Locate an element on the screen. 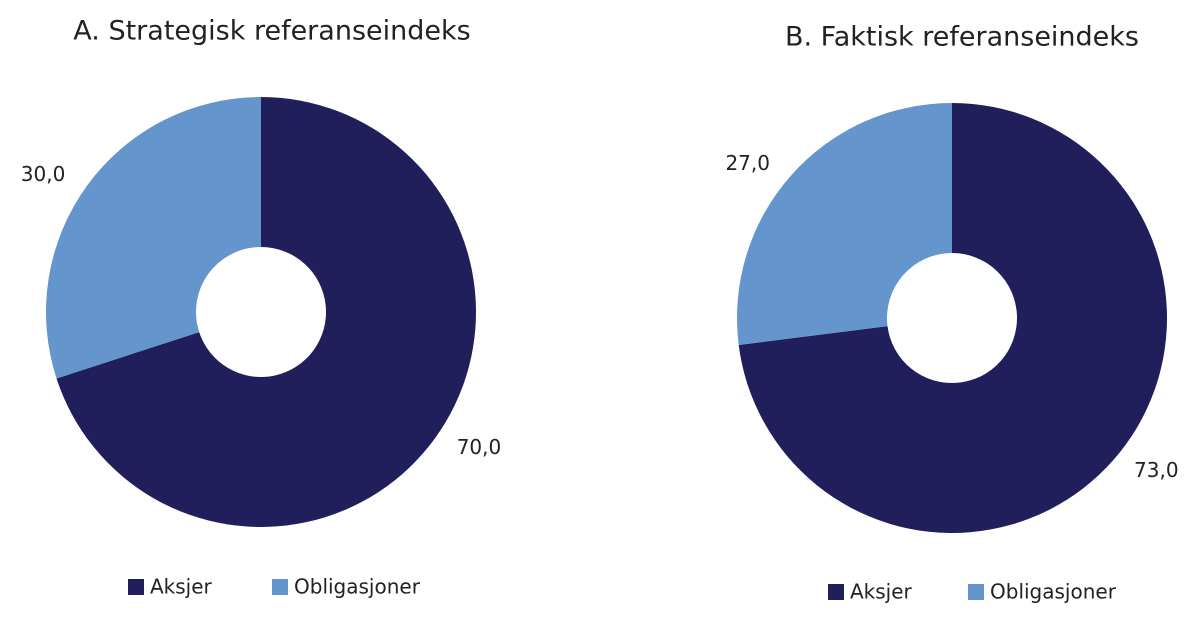  data-label: 70,0 is located at coordinates (479, 447).